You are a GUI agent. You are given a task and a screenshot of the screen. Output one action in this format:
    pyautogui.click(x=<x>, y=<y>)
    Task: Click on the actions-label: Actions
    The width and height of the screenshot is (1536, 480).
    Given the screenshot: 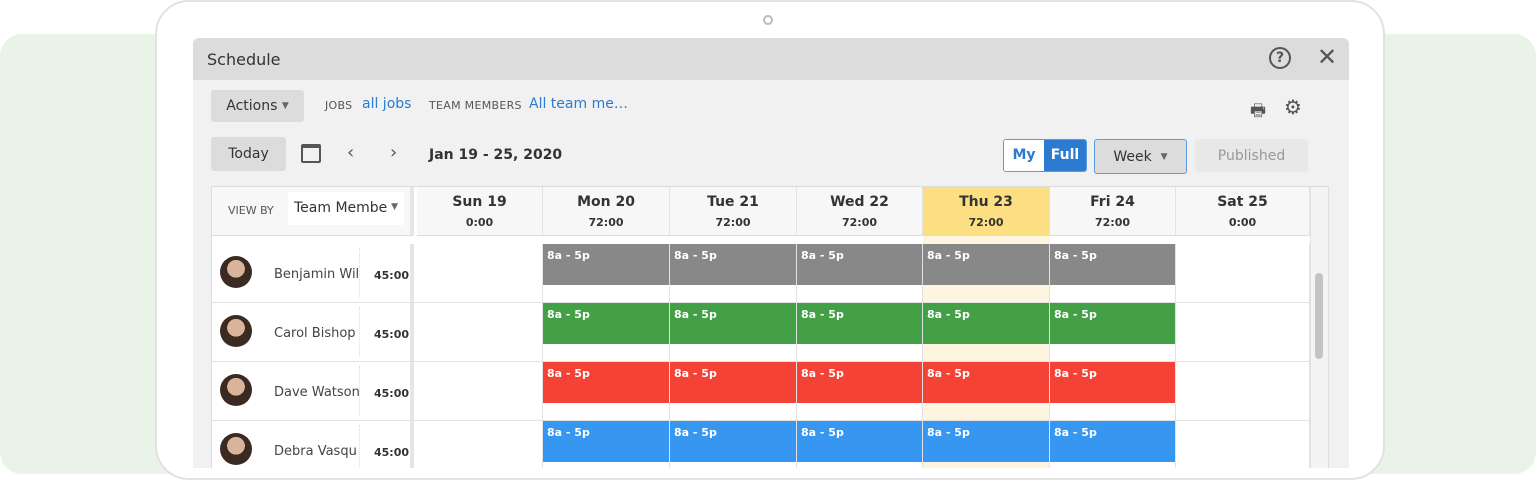 What is the action you would take?
    pyautogui.click(x=252, y=106)
    